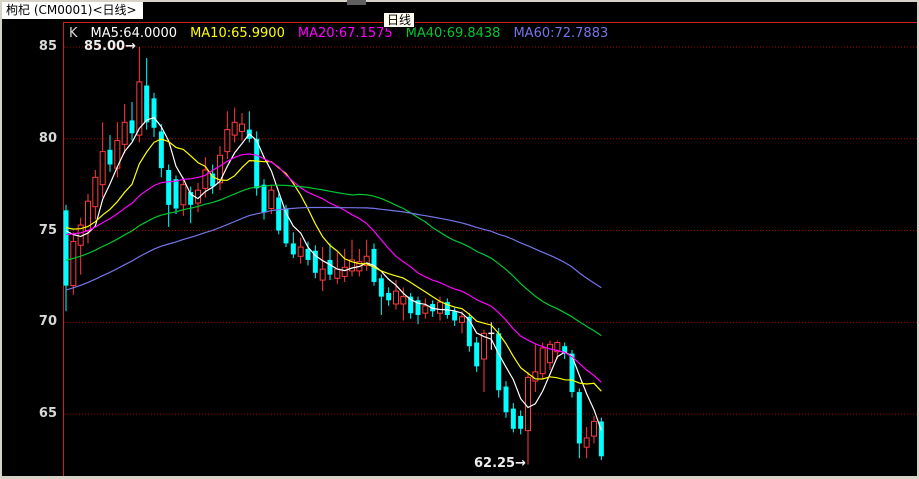 This screenshot has height=479, width=919. I want to click on high-price-annotation: 85.00→, so click(109, 46).